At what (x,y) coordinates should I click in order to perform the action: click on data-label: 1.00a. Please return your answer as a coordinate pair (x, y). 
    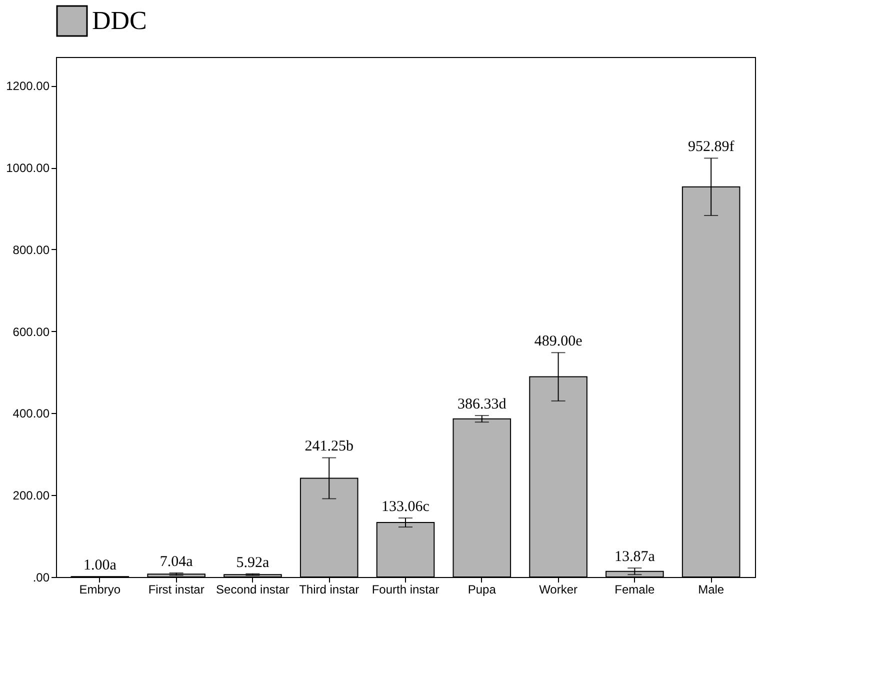
    Looking at the image, I should click on (100, 566).